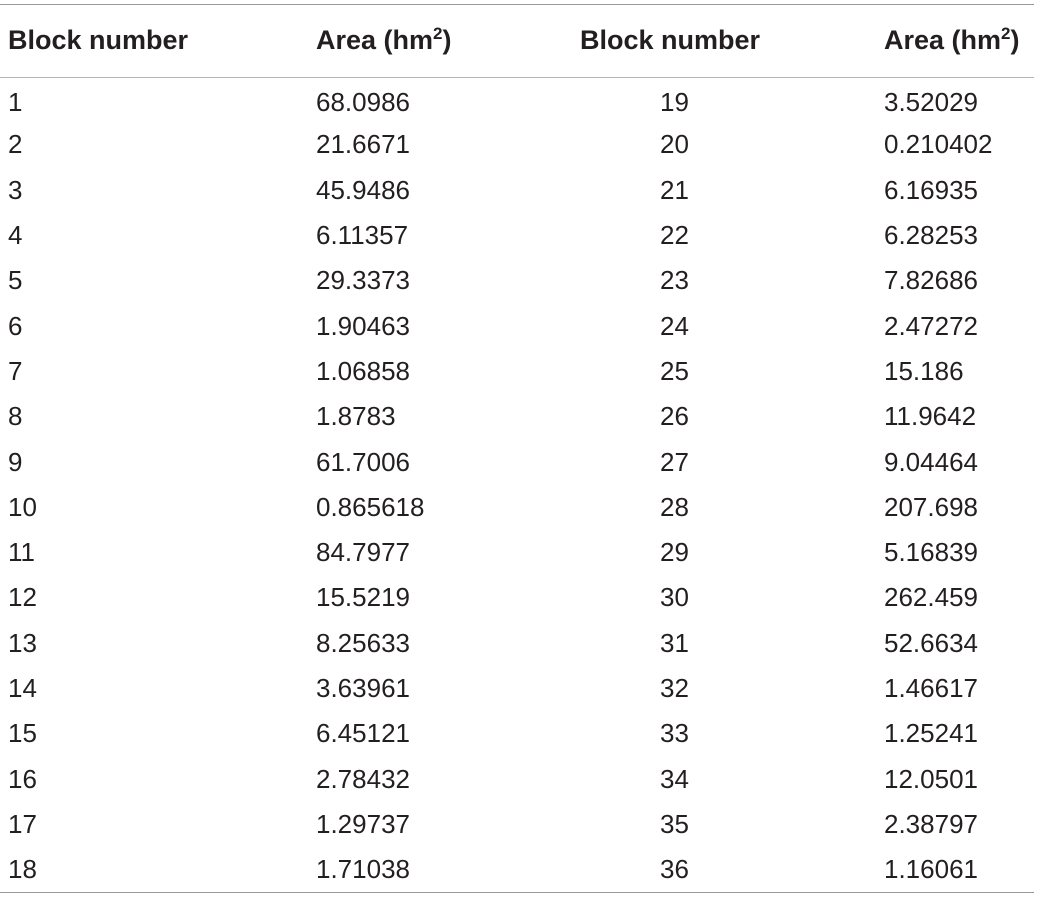 Image resolution: width=1042 pixels, height=921 pixels. I want to click on table-row: 1 68.0986 19 3.52029, so click(517, 99).